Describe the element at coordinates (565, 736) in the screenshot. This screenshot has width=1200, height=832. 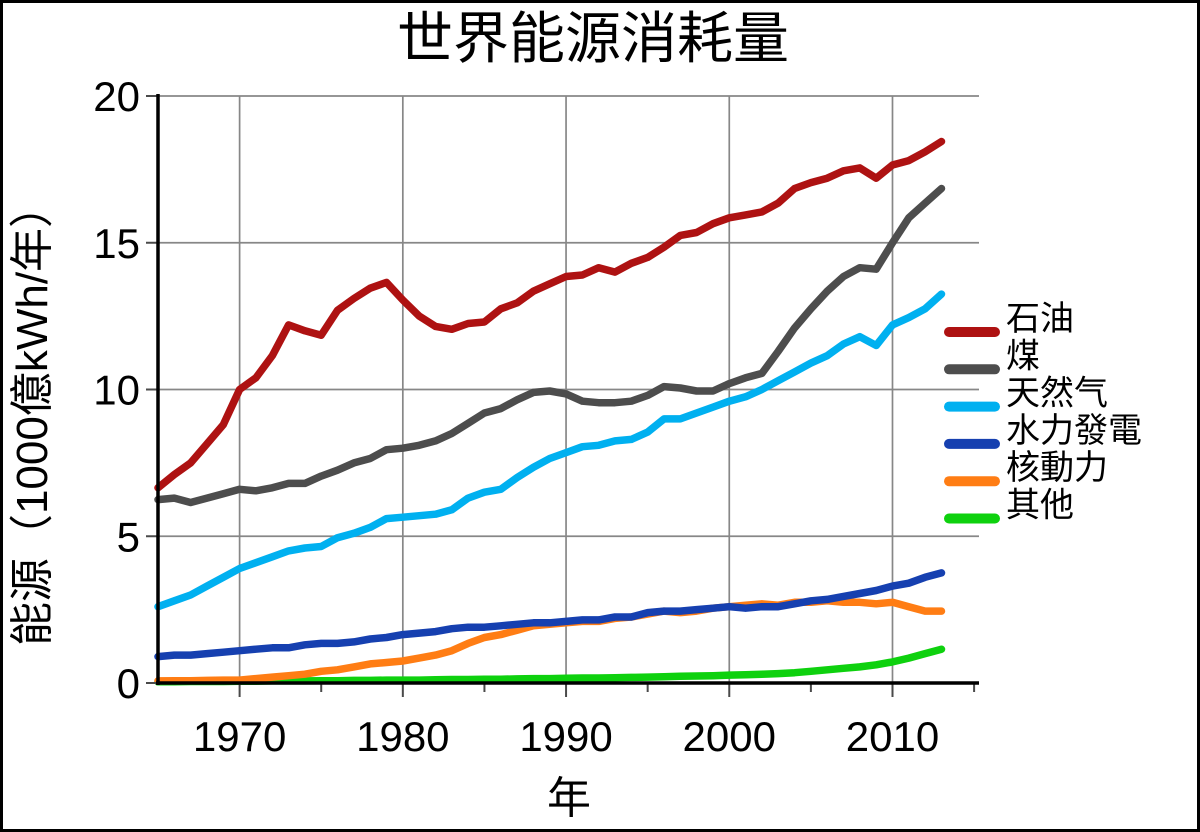
I see `x-tick-label: 1990` at that location.